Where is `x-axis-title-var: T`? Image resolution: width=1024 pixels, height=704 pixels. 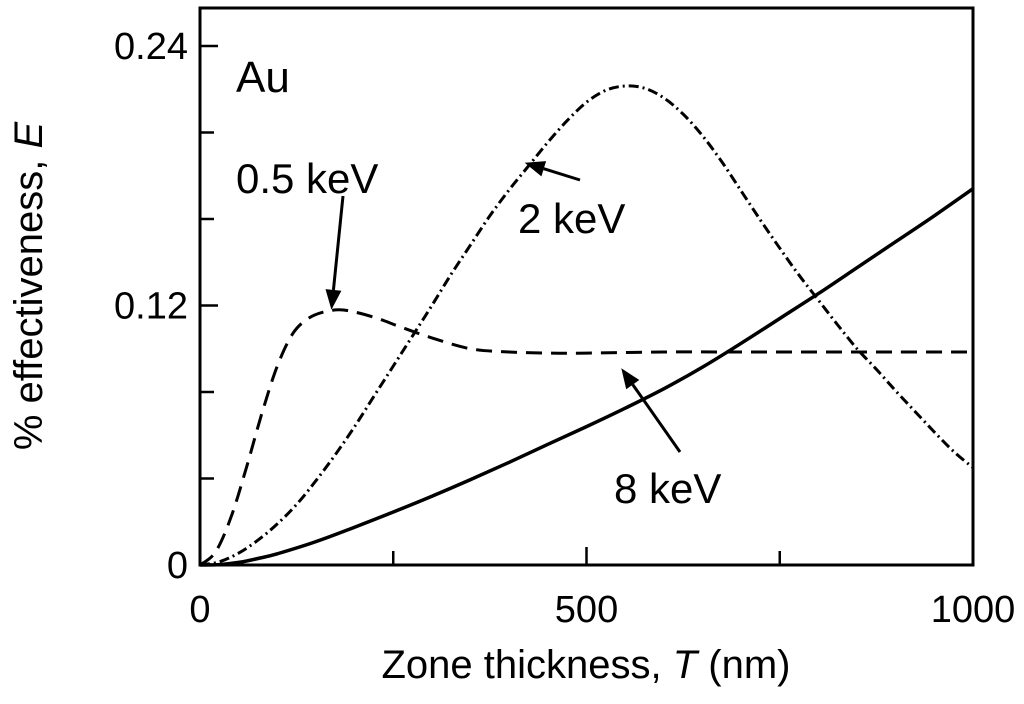 x-axis-title-var: T is located at coordinates (686, 665).